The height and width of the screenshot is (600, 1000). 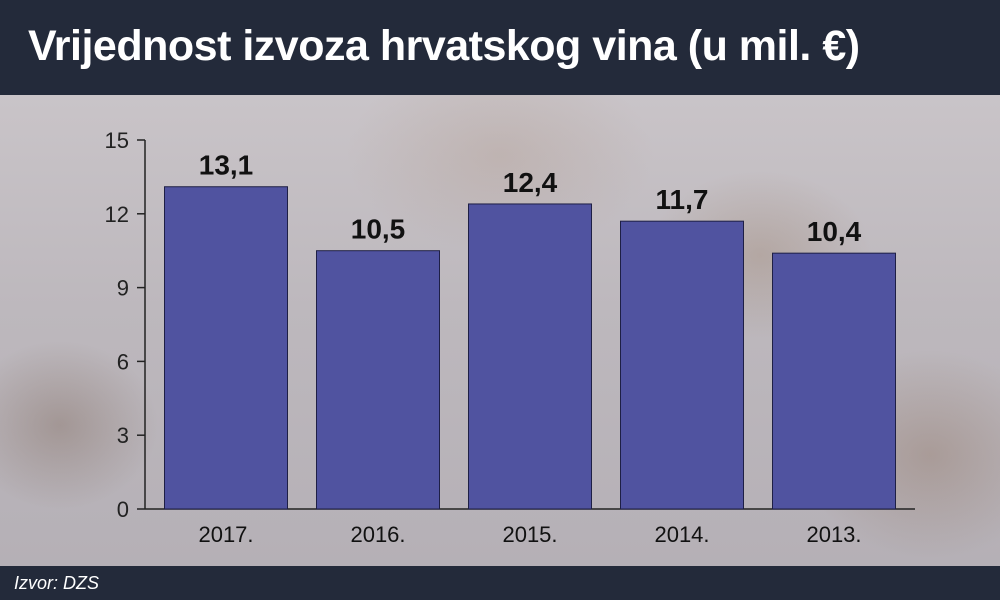 What do you see at coordinates (681, 534) in the screenshot?
I see `x-tick-label: 2014.` at bounding box center [681, 534].